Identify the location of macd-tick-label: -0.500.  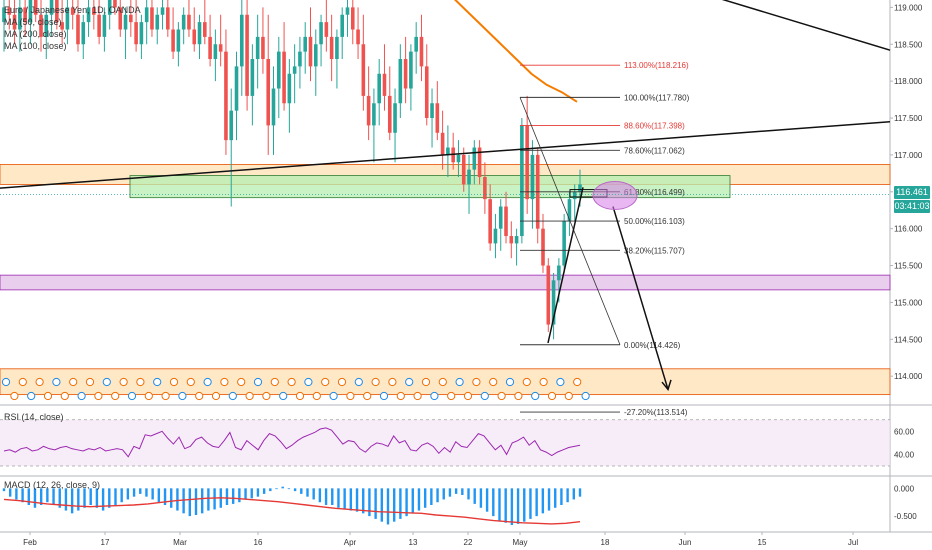
(905, 516).